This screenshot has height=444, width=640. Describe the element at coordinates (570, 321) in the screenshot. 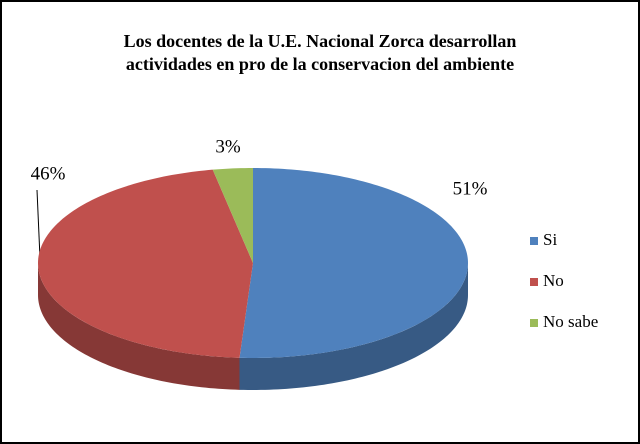

I see `legend-label: No sabe` at that location.